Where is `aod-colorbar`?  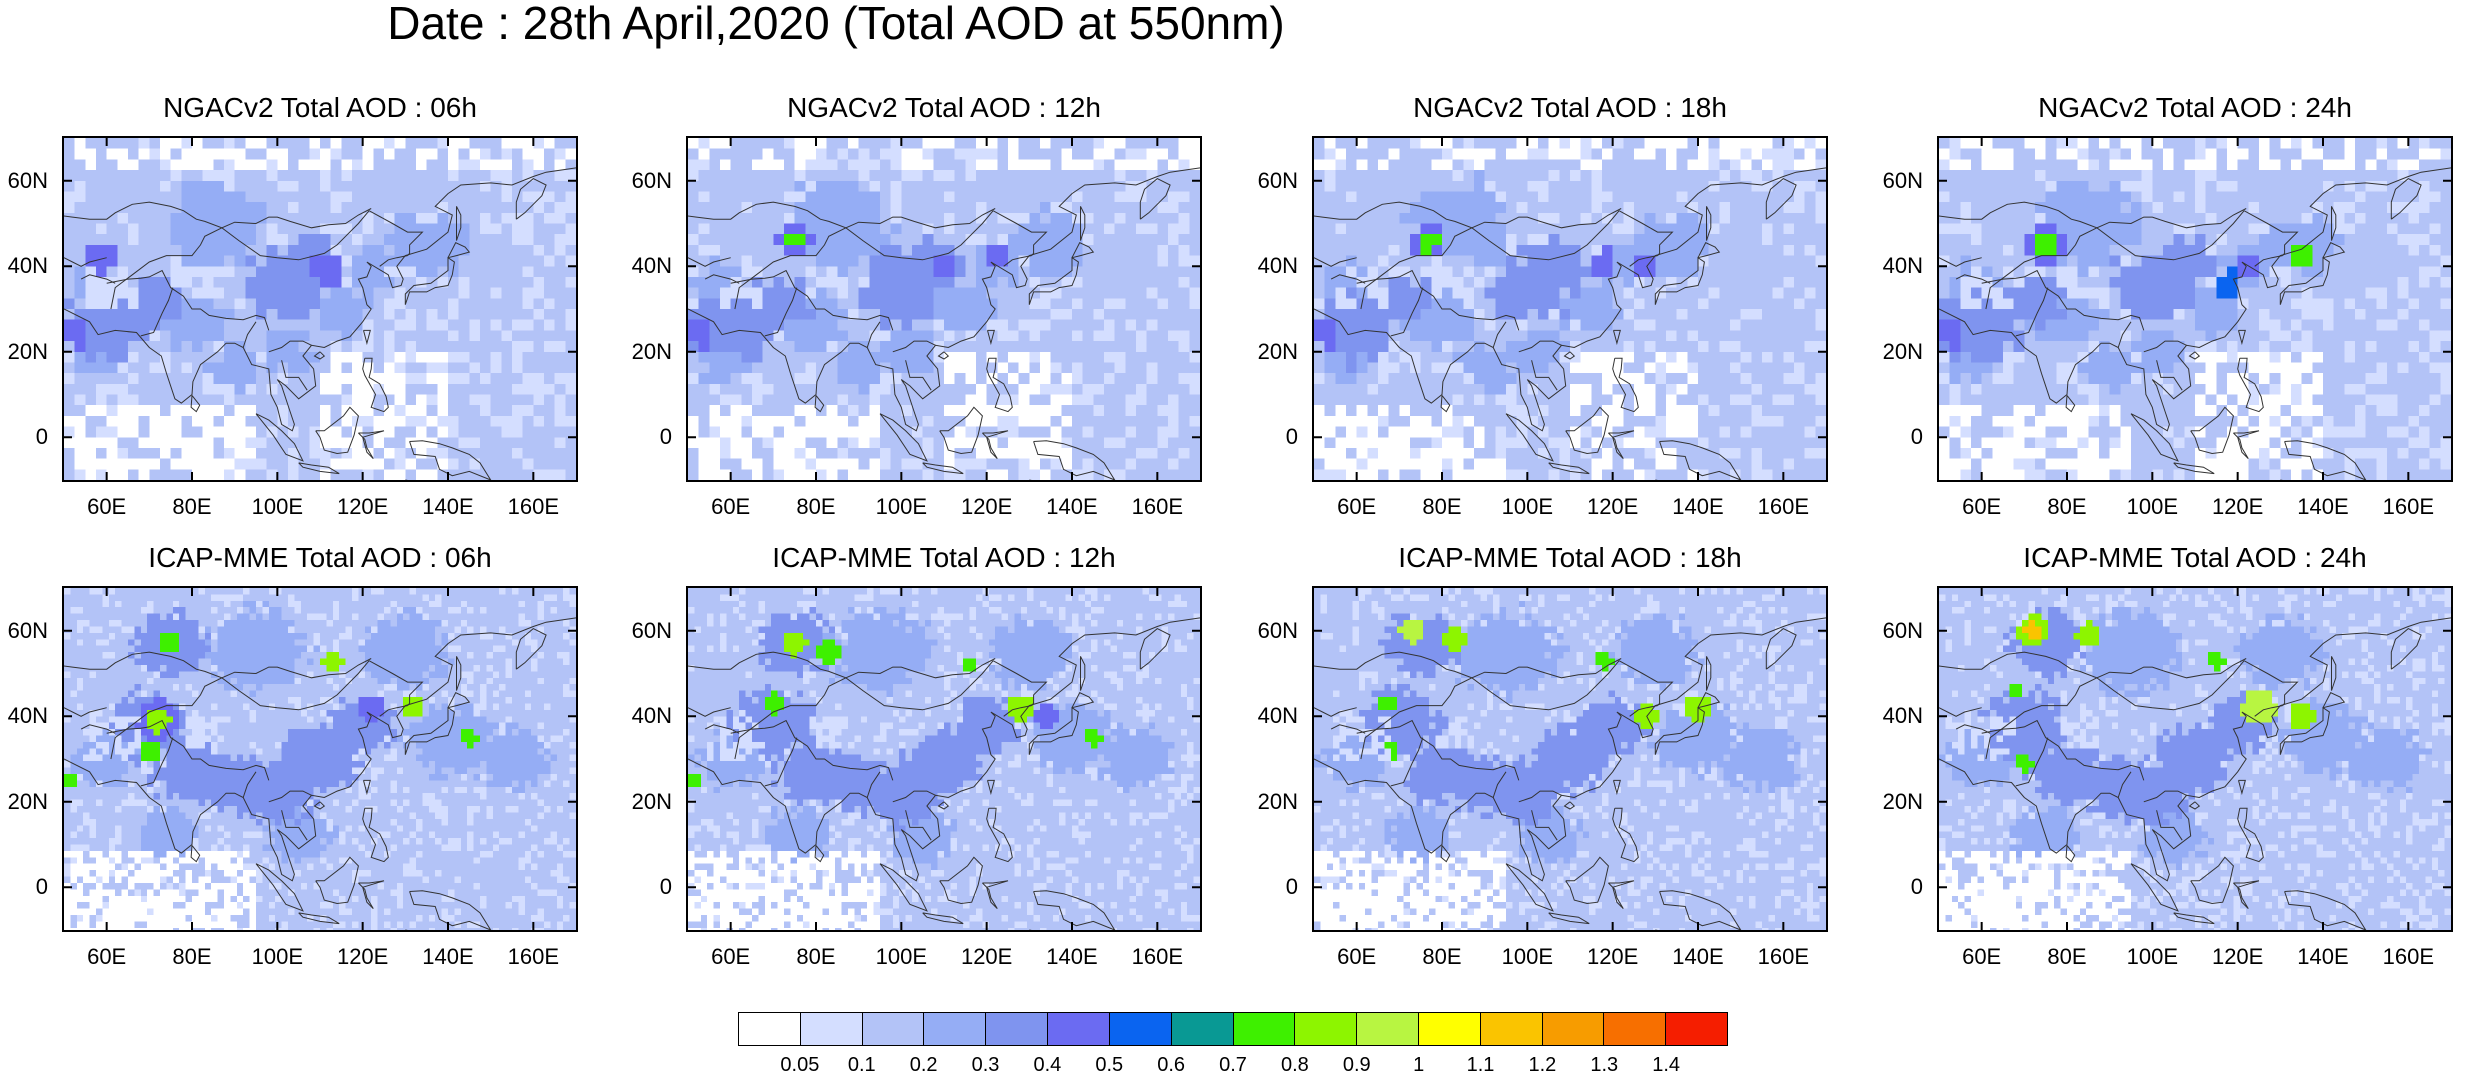
aod-colorbar is located at coordinates (1233, 1029).